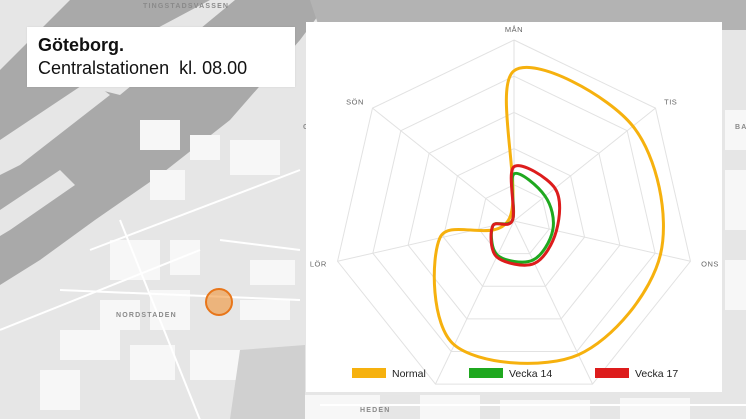 This screenshot has width=746, height=419. What do you see at coordinates (161, 57) in the screenshot?
I see `title-card: Göteborg. Centralstationen kl. 08.00` at bounding box center [161, 57].